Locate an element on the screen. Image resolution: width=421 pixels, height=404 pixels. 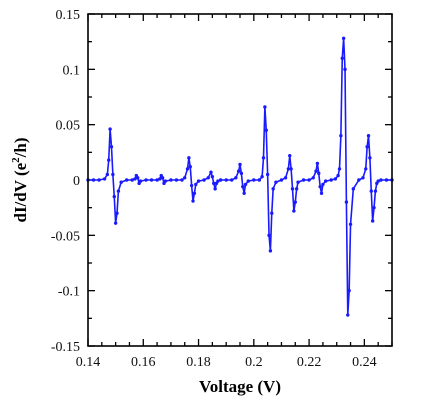
y-tick-label: 0.1 is located at coordinates (72, 70).